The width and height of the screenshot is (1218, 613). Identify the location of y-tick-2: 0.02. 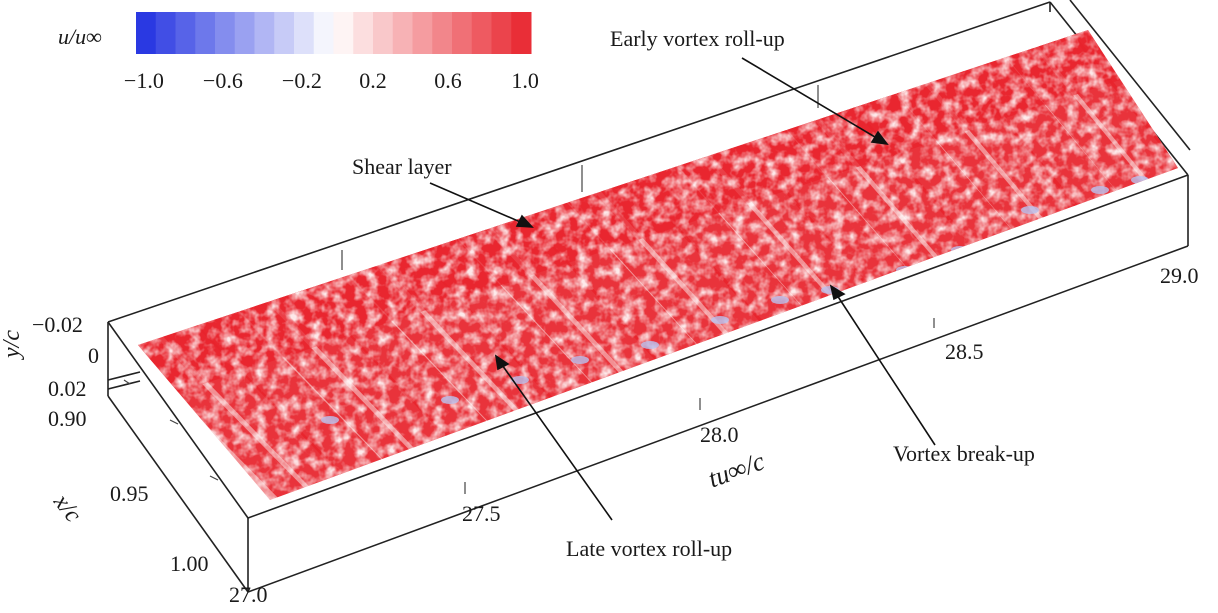
(67, 388).